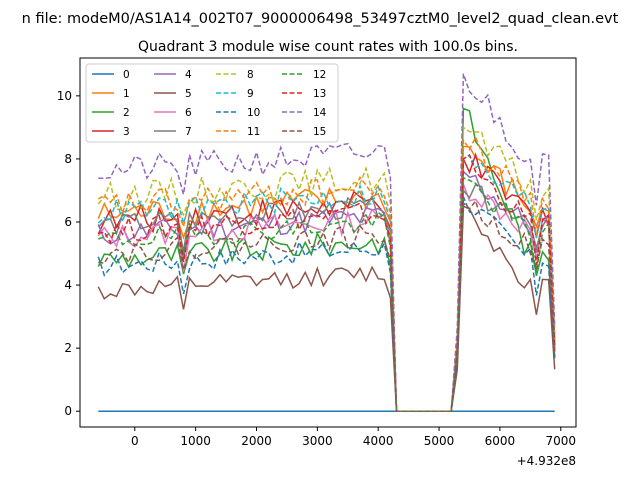 Image resolution: width=640 pixels, height=480 pixels. What do you see at coordinates (253, 113) in the screenshot?
I see `legend-label-10: 10` at bounding box center [253, 113].